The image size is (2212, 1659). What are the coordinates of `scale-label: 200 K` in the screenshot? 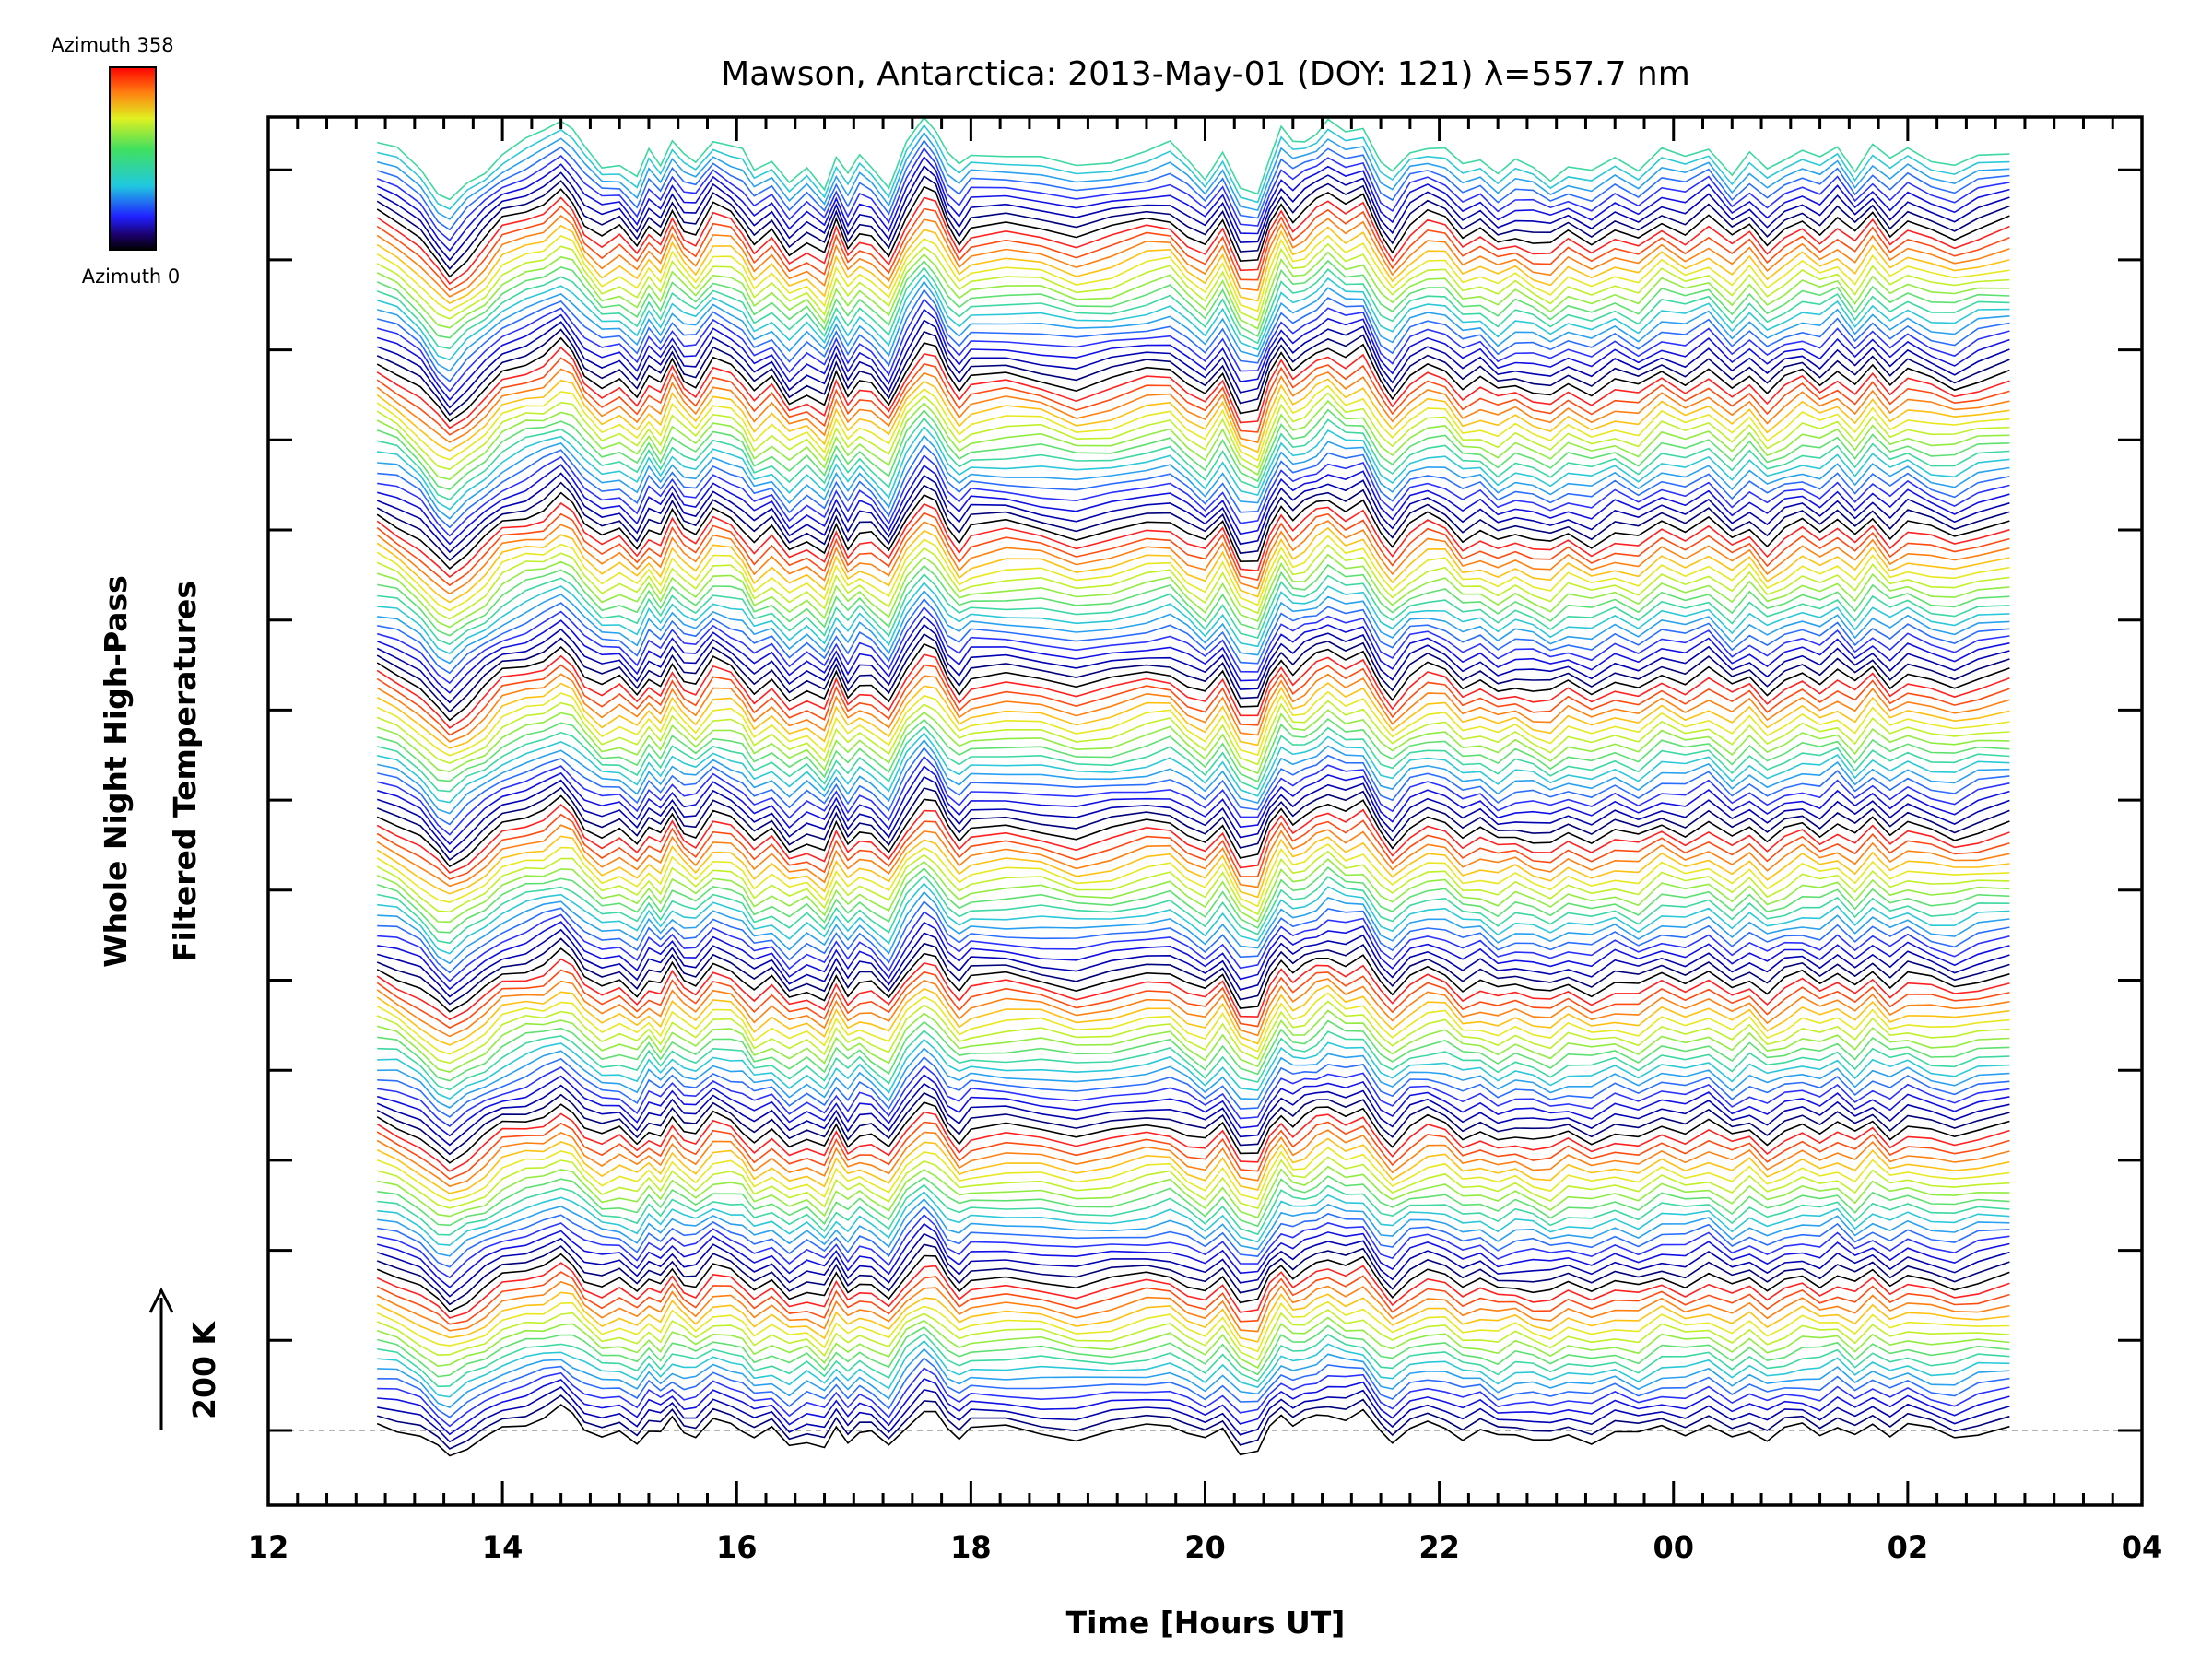 It's located at (204, 1370).